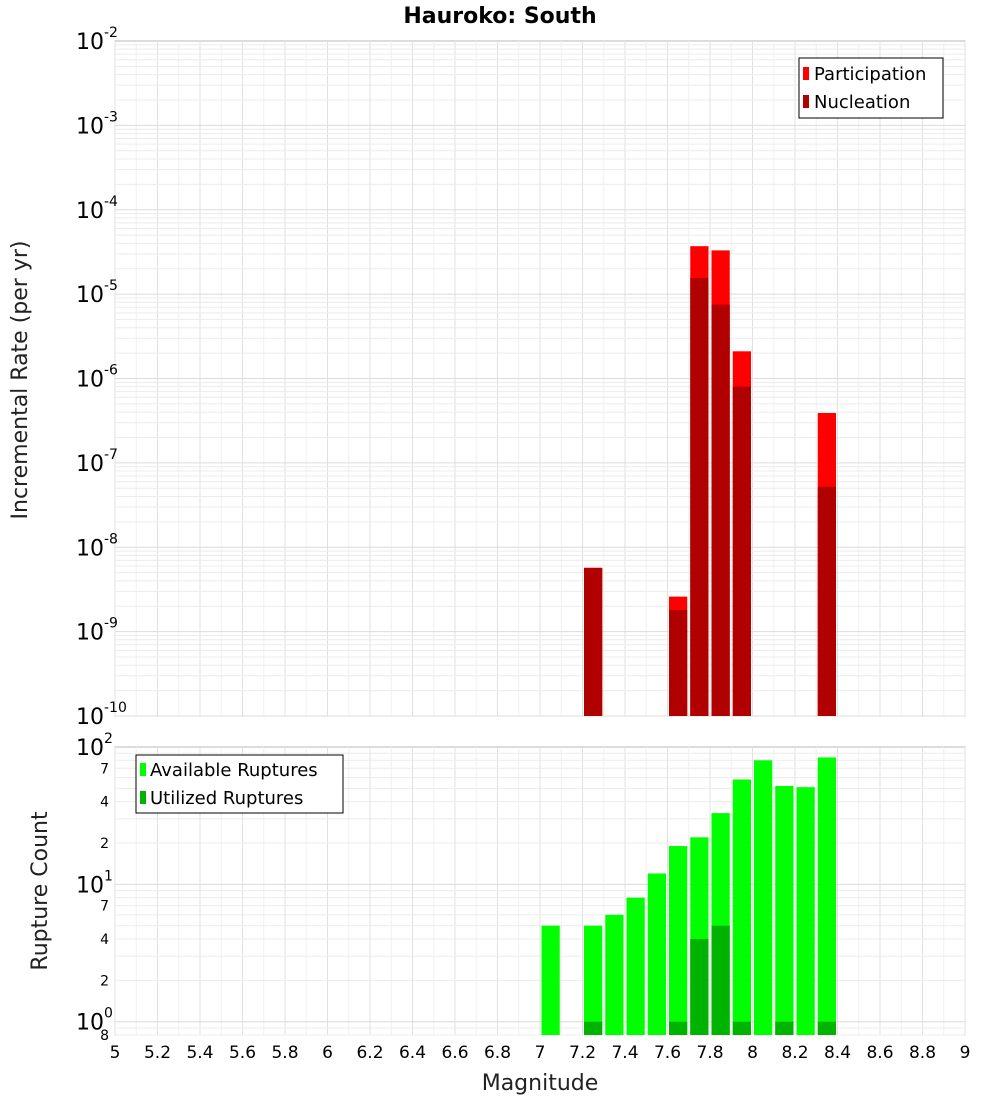 This screenshot has width=1000, height=1100. Describe the element at coordinates (709, 1053) in the screenshot. I see `x-tick-label: 7.8` at that location.